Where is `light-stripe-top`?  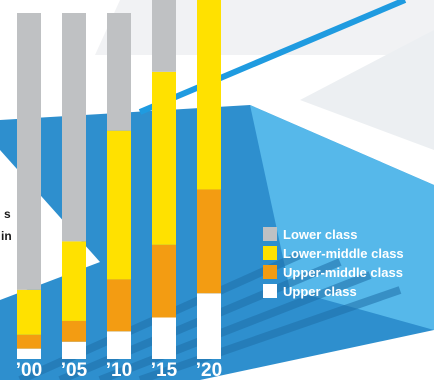 light-stripe-top is located at coordinates (264, 27).